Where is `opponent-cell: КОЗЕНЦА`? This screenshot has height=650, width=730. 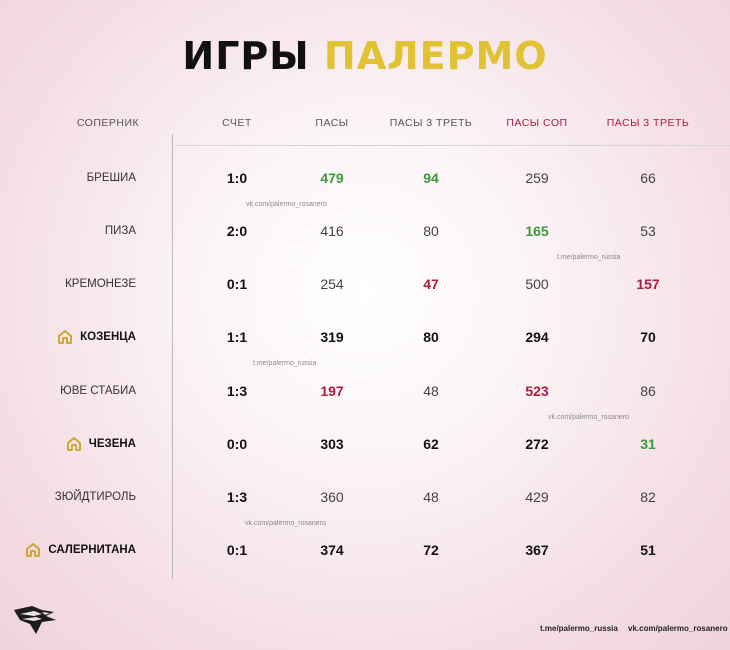 opponent-cell: КОЗЕНЦА is located at coordinates (97, 337).